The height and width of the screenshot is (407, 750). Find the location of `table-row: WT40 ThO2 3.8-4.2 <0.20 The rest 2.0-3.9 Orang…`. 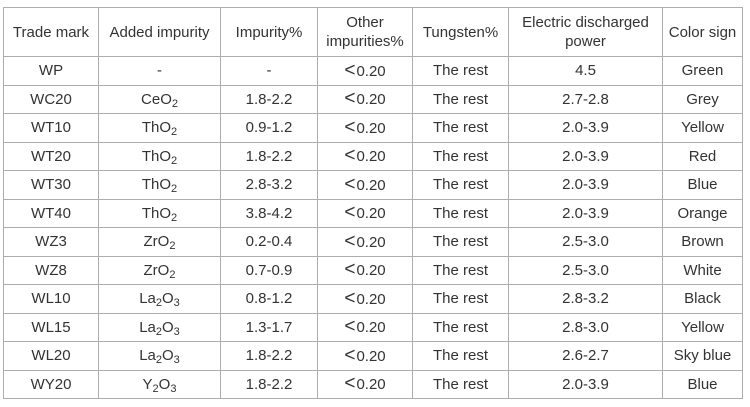

table-row: WT40 ThO2 3.8-4.2 <0.20 The rest 2.0-3.9 Orang… is located at coordinates (373, 213).